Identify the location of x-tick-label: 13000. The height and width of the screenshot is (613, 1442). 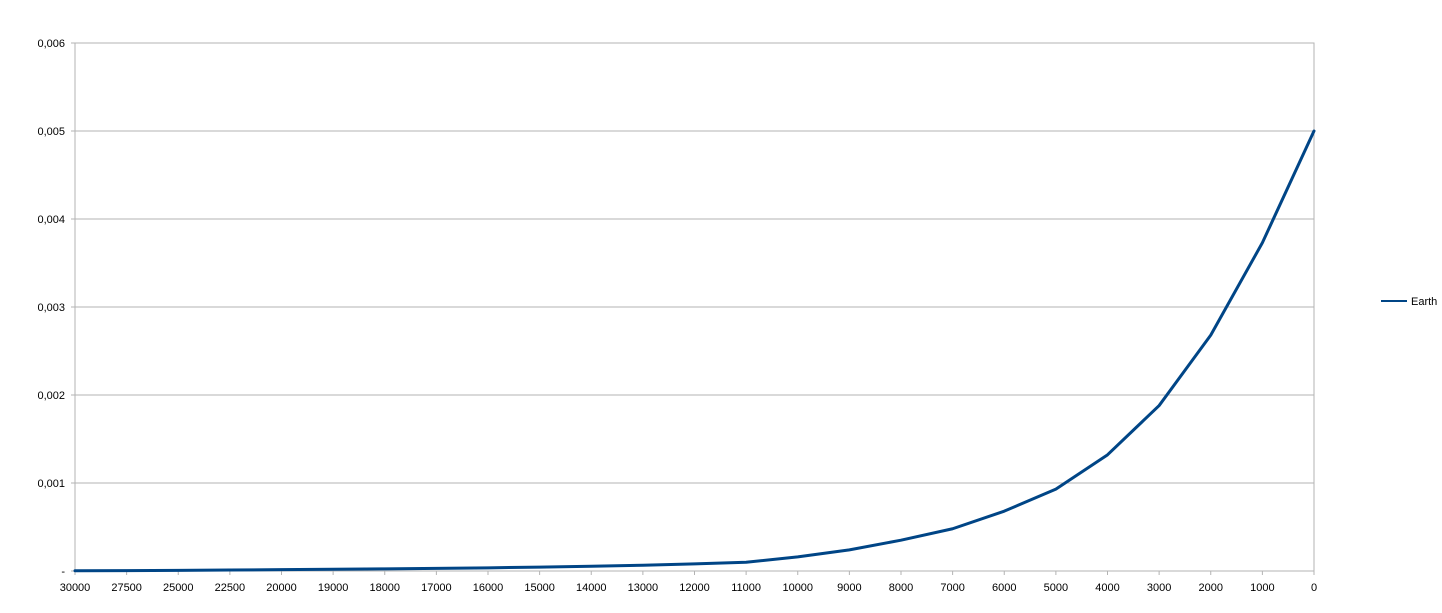
(643, 588).